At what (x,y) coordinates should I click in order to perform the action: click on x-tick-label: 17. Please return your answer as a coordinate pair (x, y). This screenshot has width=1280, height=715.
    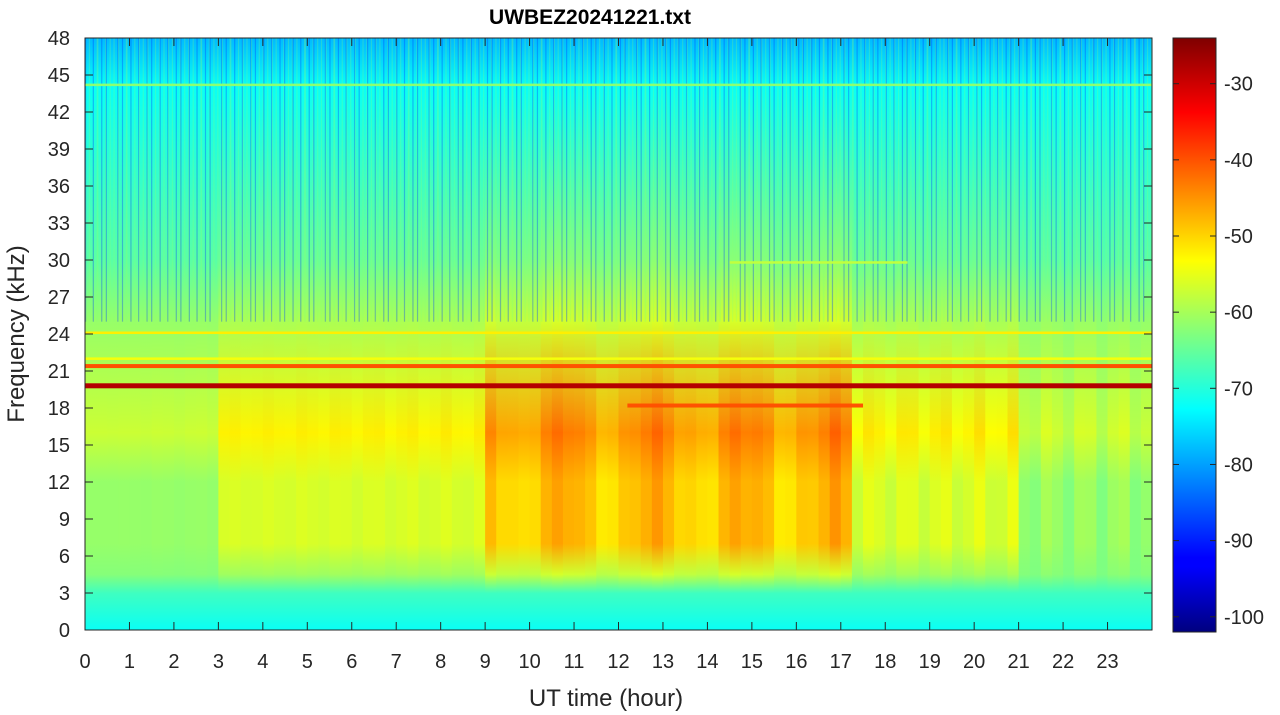
    Looking at the image, I should click on (841, 662).